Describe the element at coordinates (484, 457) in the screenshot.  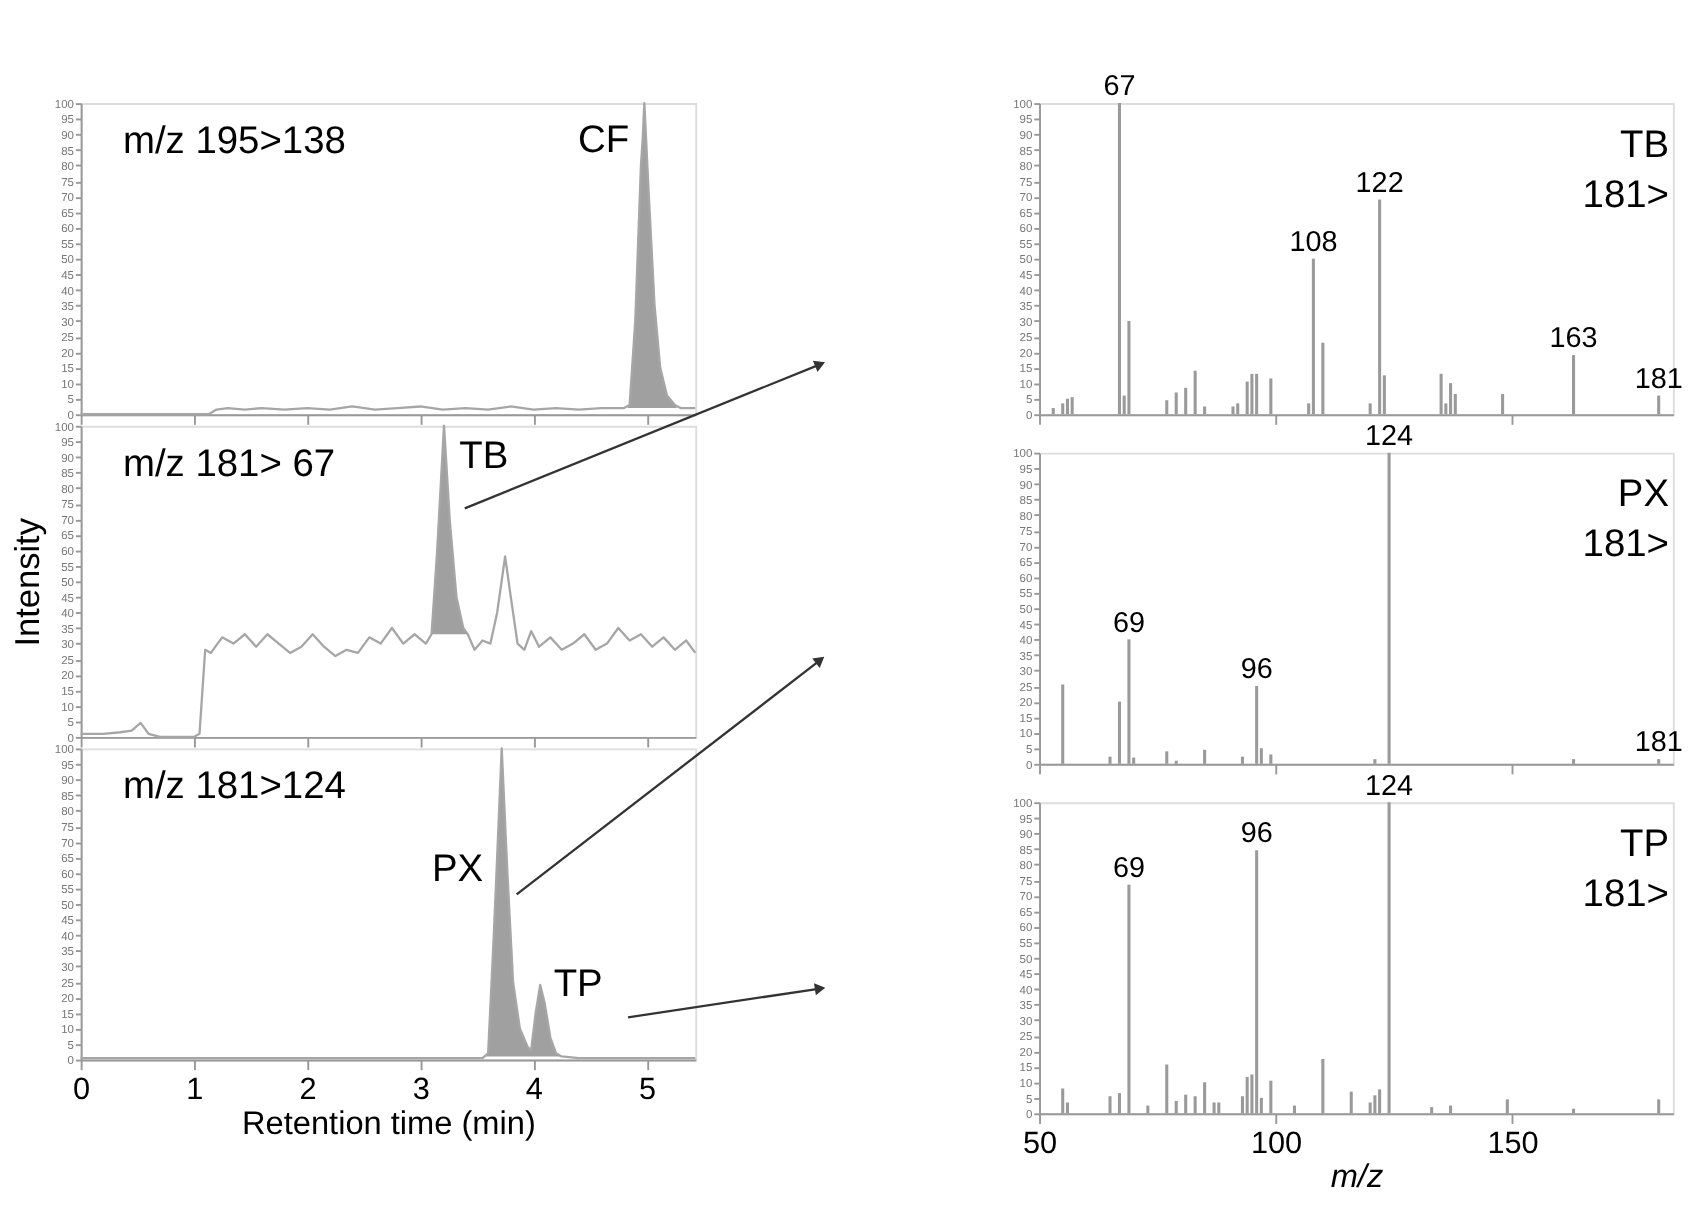
I see `annotation: TB` at that location.